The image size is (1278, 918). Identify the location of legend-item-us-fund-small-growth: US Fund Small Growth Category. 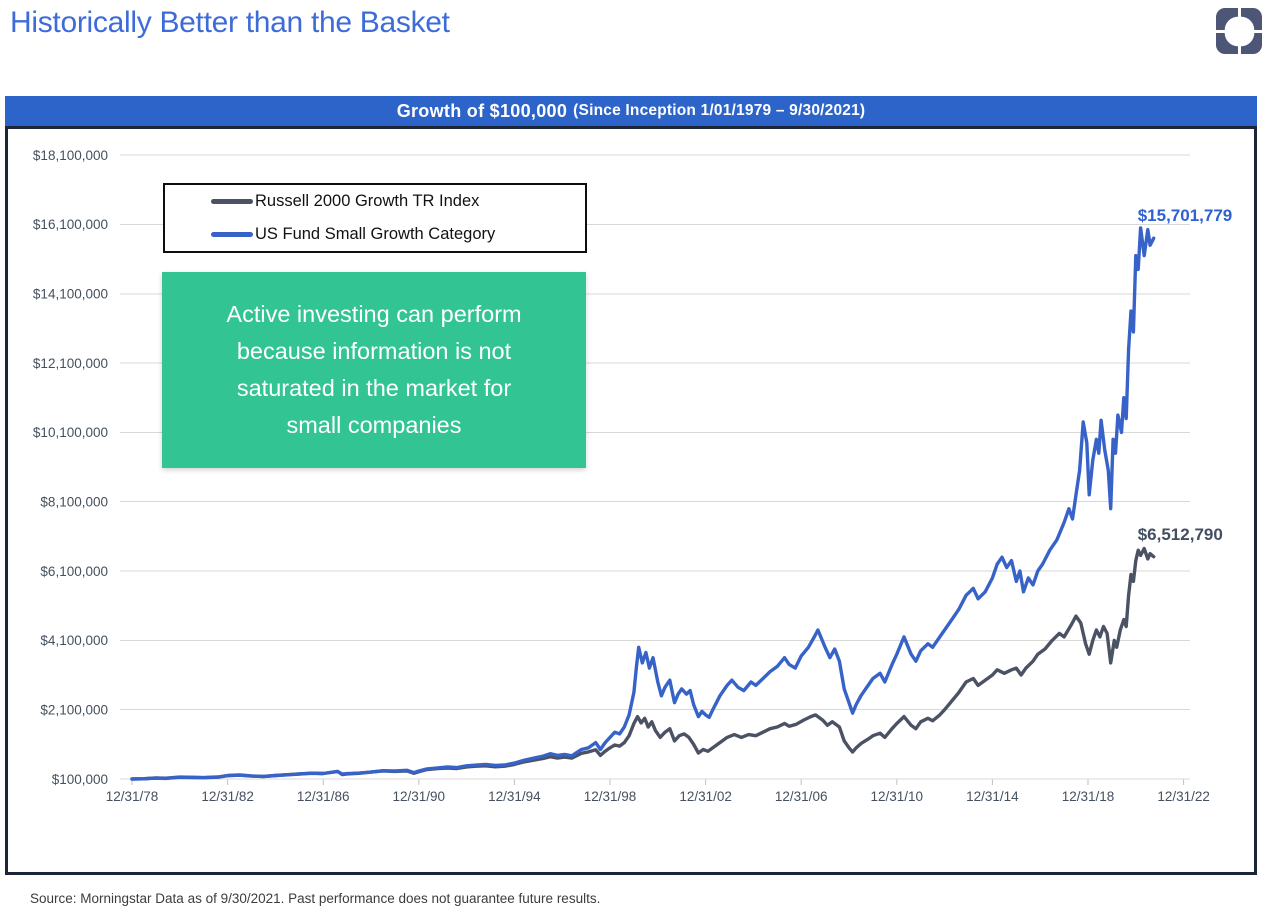
(375, 234).